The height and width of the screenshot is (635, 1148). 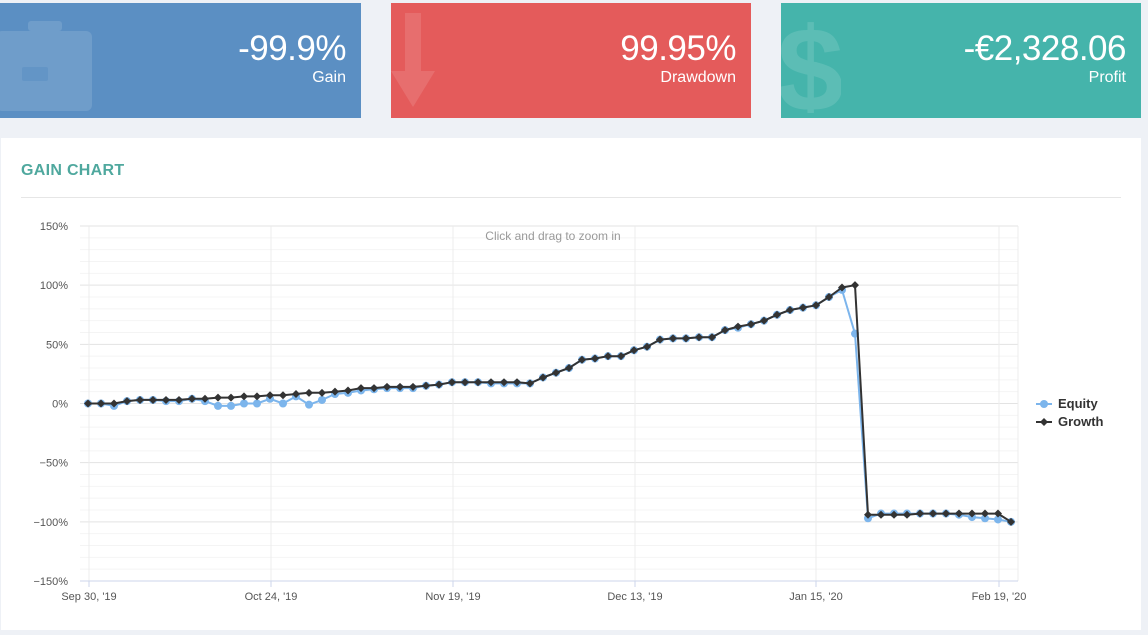 I want to click on dollar-icon: $, so click(x=811, y=58).